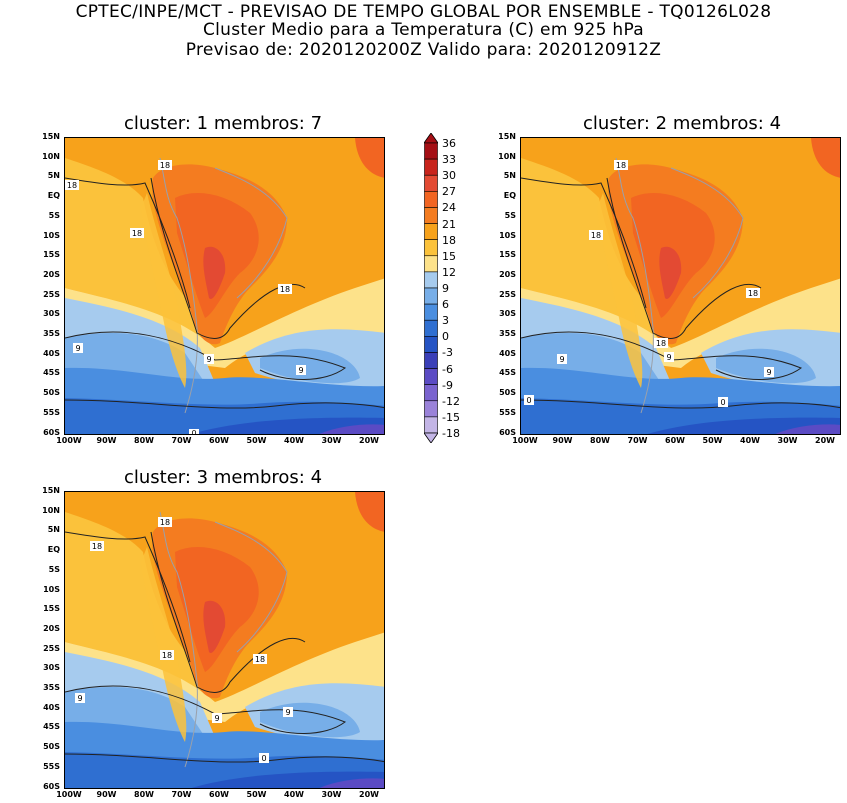  Describe the element at coordinates (447, 369) in the screenshot. I see `colorbar-label: -6` at that location.